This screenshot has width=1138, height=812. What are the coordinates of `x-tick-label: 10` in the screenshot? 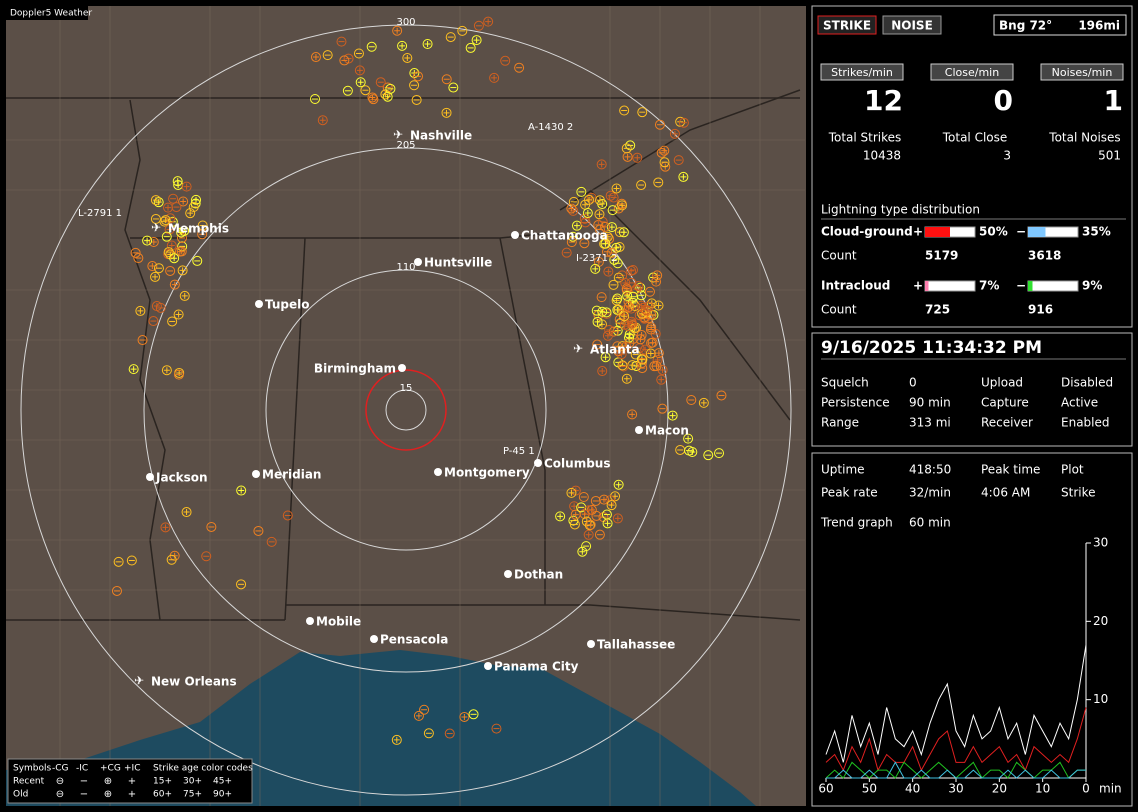 It's located at (1042, 789).